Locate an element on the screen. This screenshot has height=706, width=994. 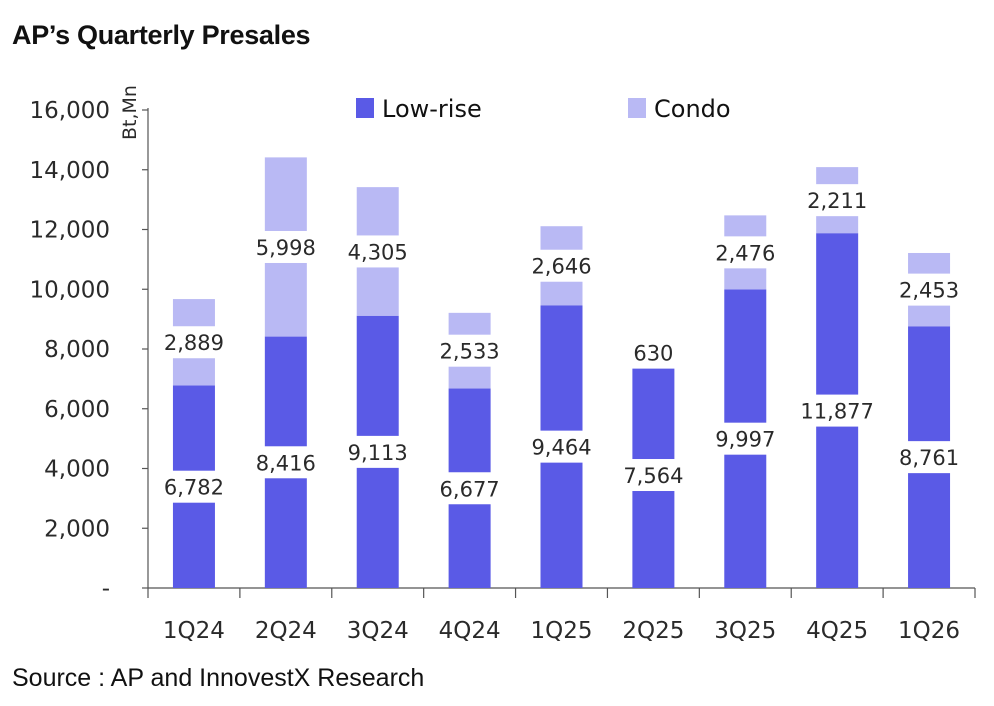
y-tick-label: 12,000 is located at coordinates (70, 231).